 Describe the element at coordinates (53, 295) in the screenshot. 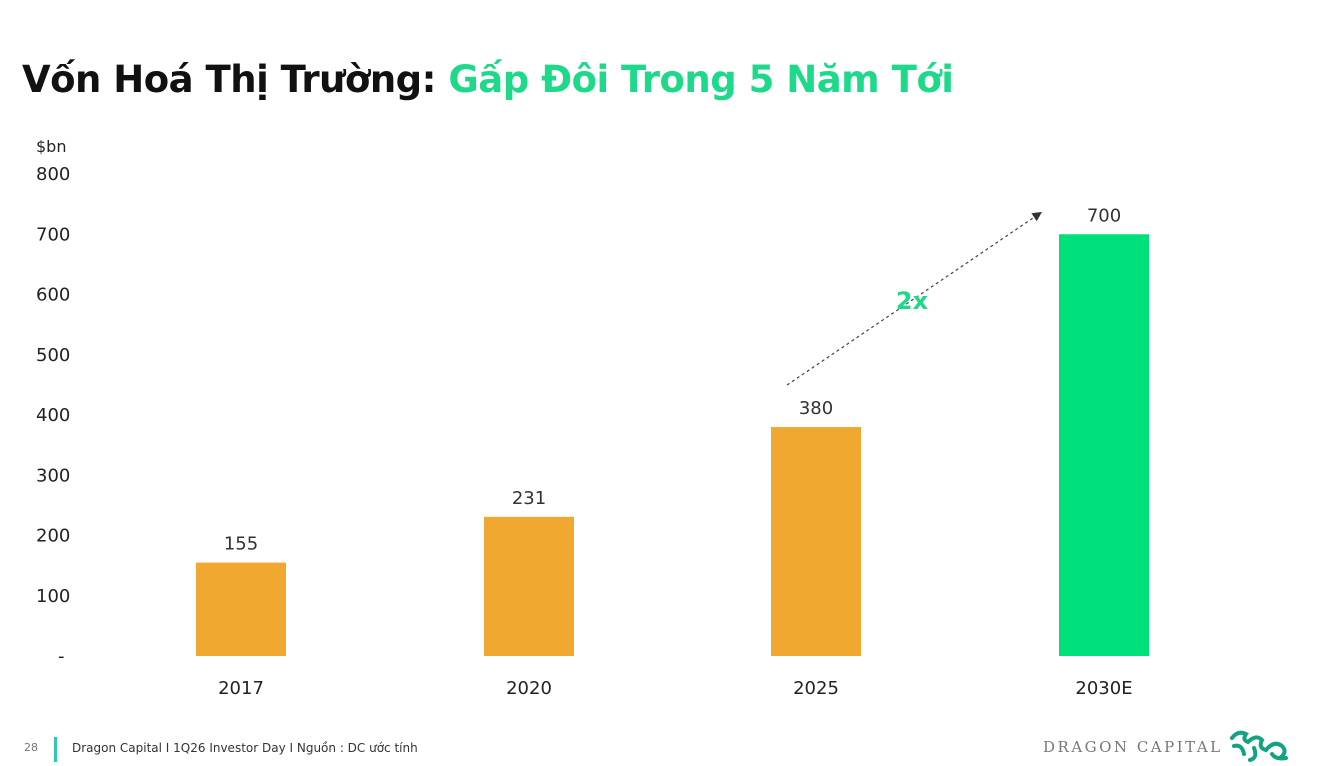

I see `y-tick-label: 600` at that location.